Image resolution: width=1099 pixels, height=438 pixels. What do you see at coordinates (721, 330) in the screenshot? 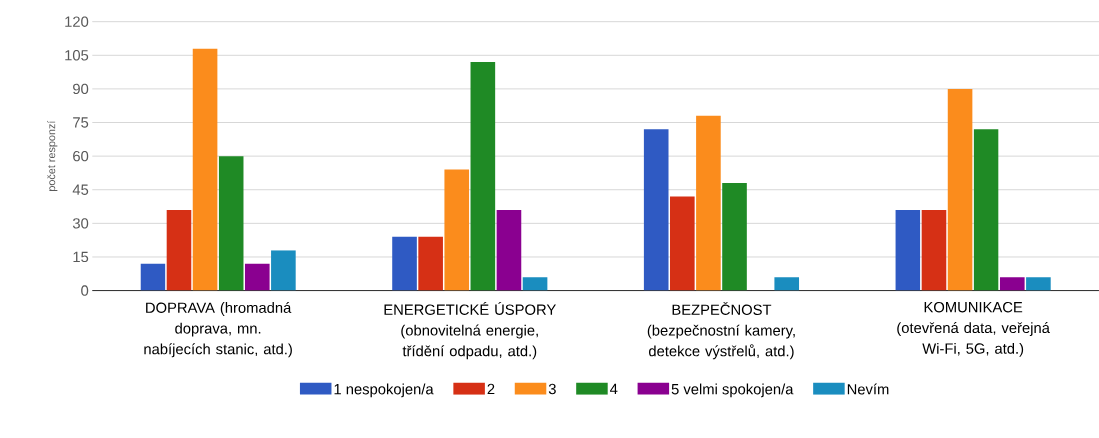
I see `x-tick-label: BEZPEČNOST (bezpečnostní kamery, detekce výstřelů, atd.)` at bounding box center [721, 330].